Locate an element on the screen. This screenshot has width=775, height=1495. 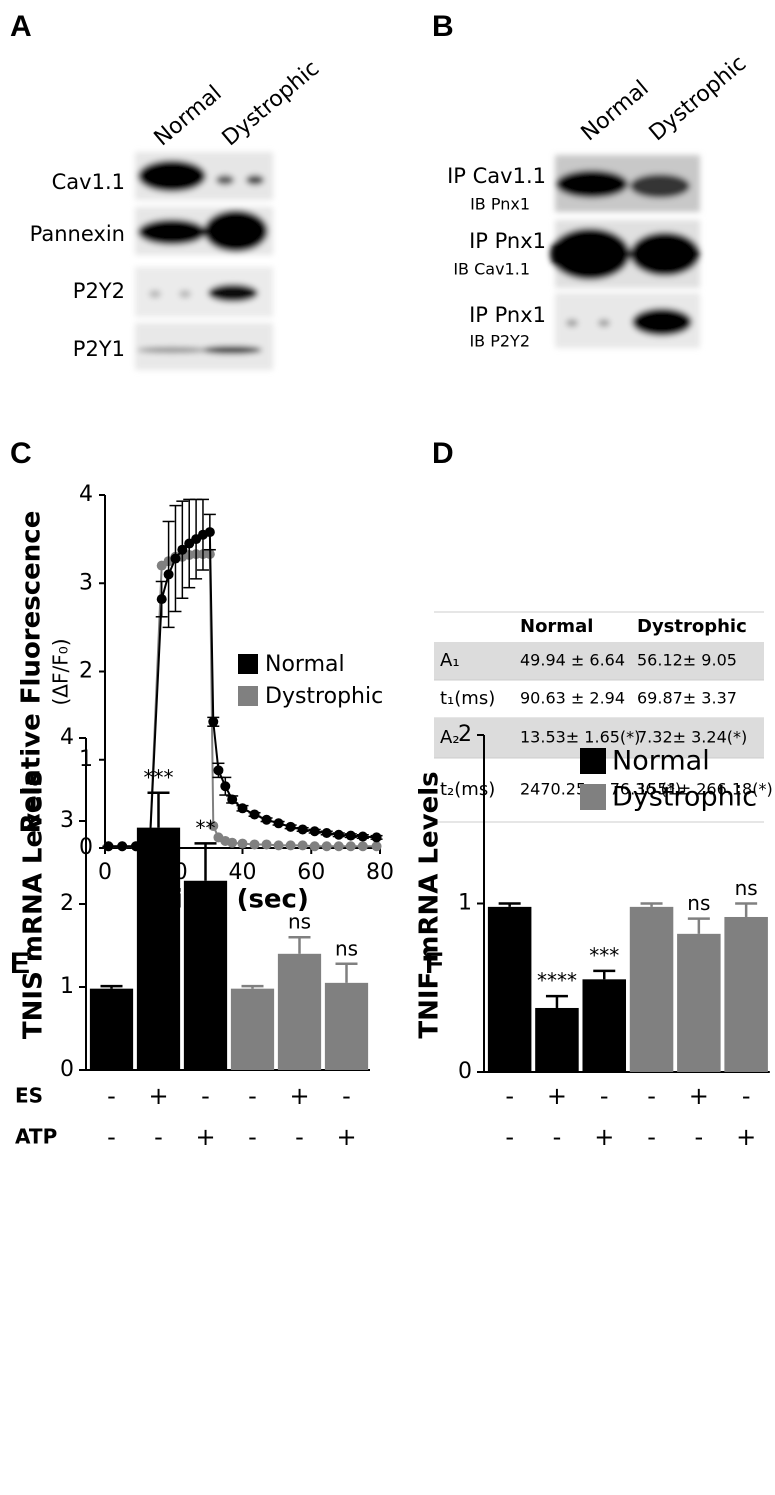
panel-label: E is located at coordinates (20, 963).